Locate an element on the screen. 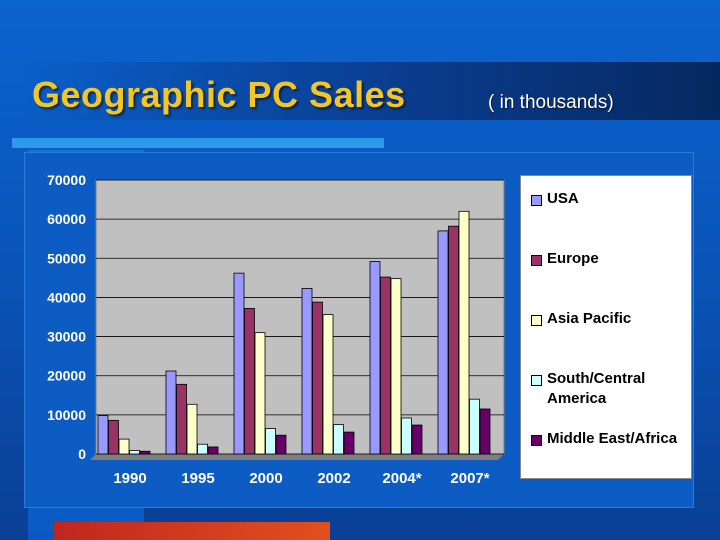 Image resolution: width=720 pixels, height=540 pixels. legend-label: USA is located at coordinates (563, 198).